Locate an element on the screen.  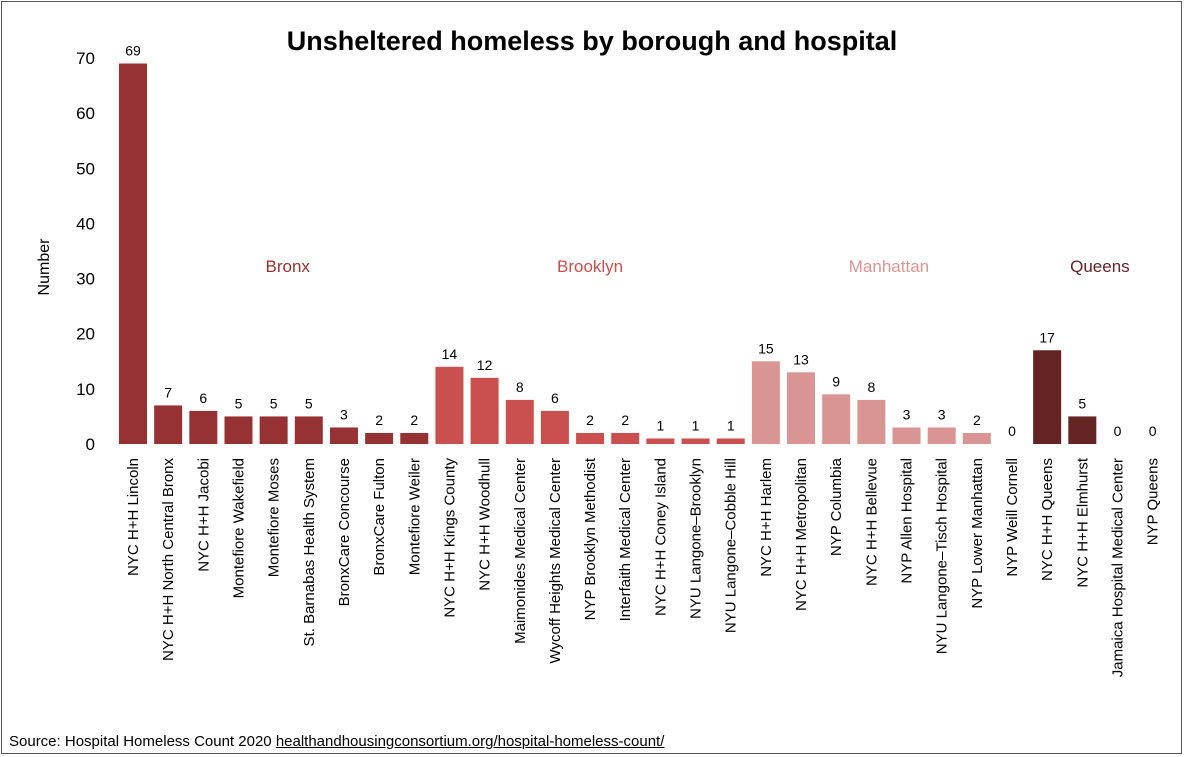
group-label: Queens is located at coordinates (1100, 266).